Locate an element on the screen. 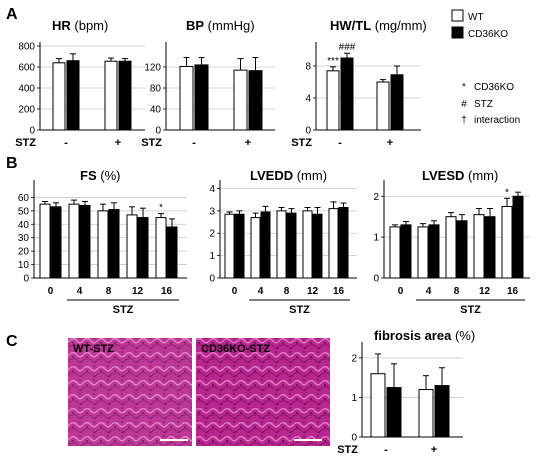 This screenshot has width=550, height=462. panel-letter-a: A is located at coordinates (12, 14).